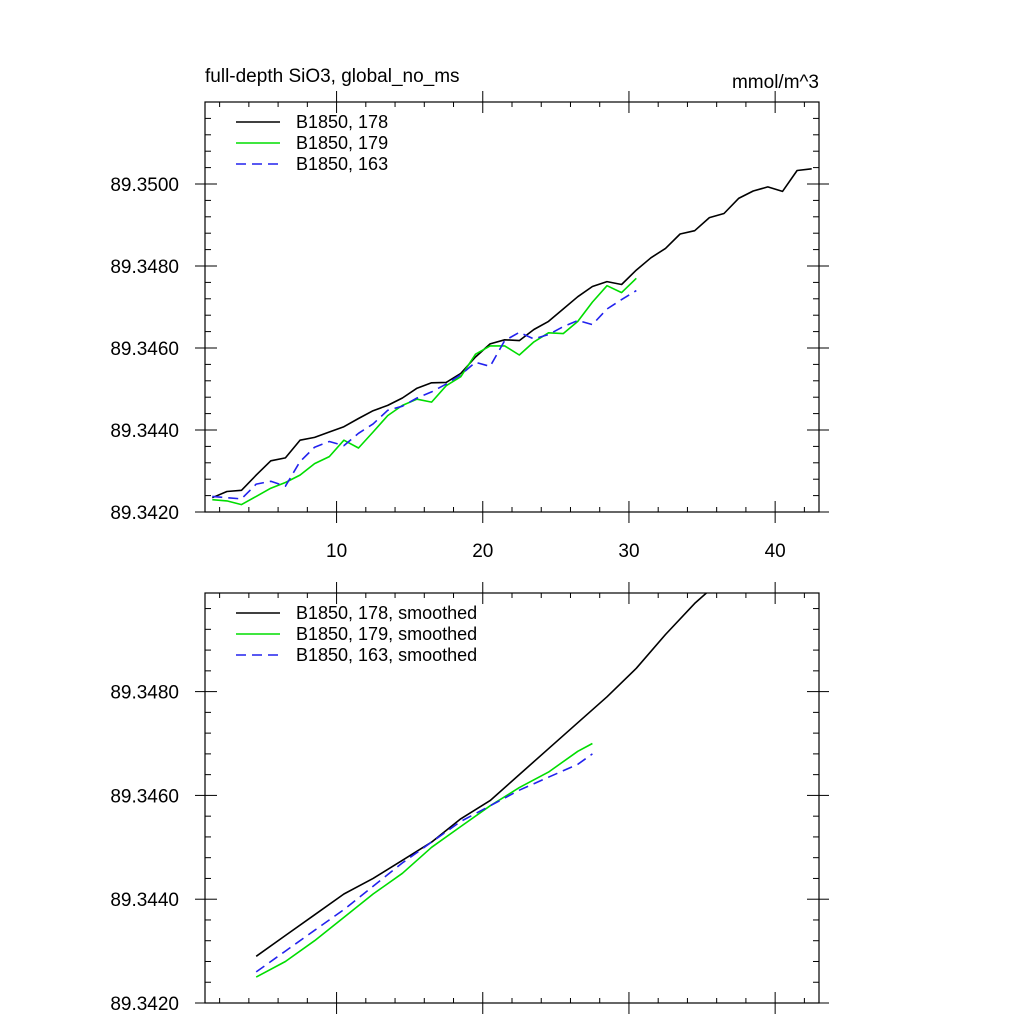  Describe the element at coordinates (342, 164) in the screenshot. I see `legend-label: B1850, 163` at that location.